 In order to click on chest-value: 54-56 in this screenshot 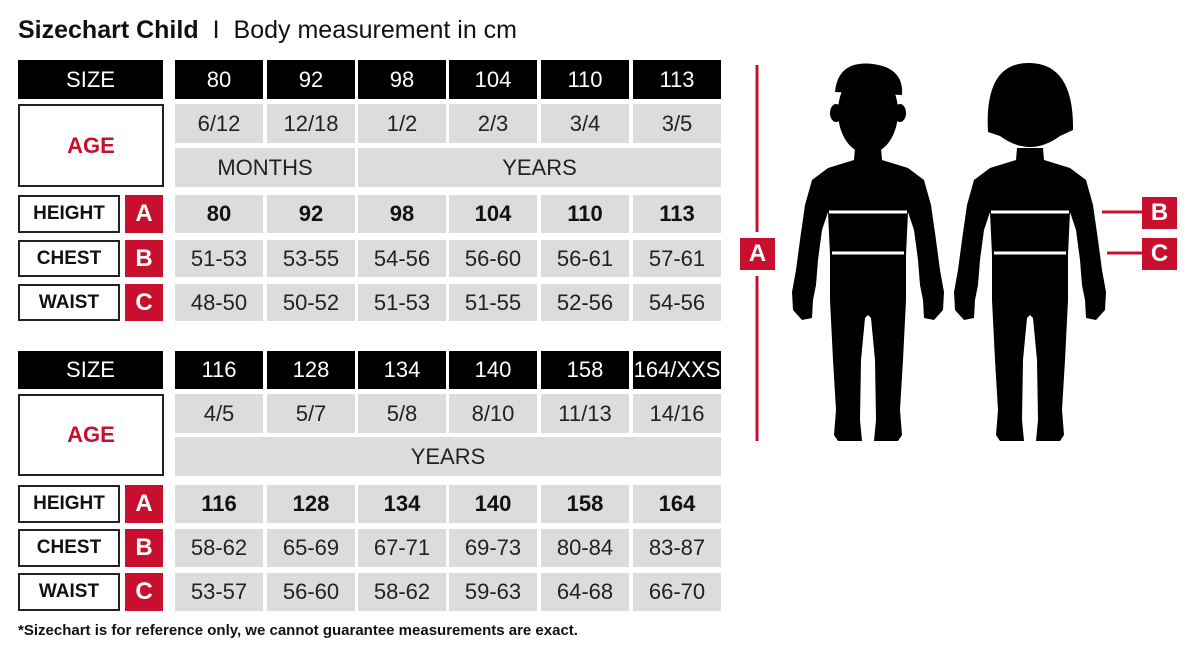, I will do `click(402, 258)`.